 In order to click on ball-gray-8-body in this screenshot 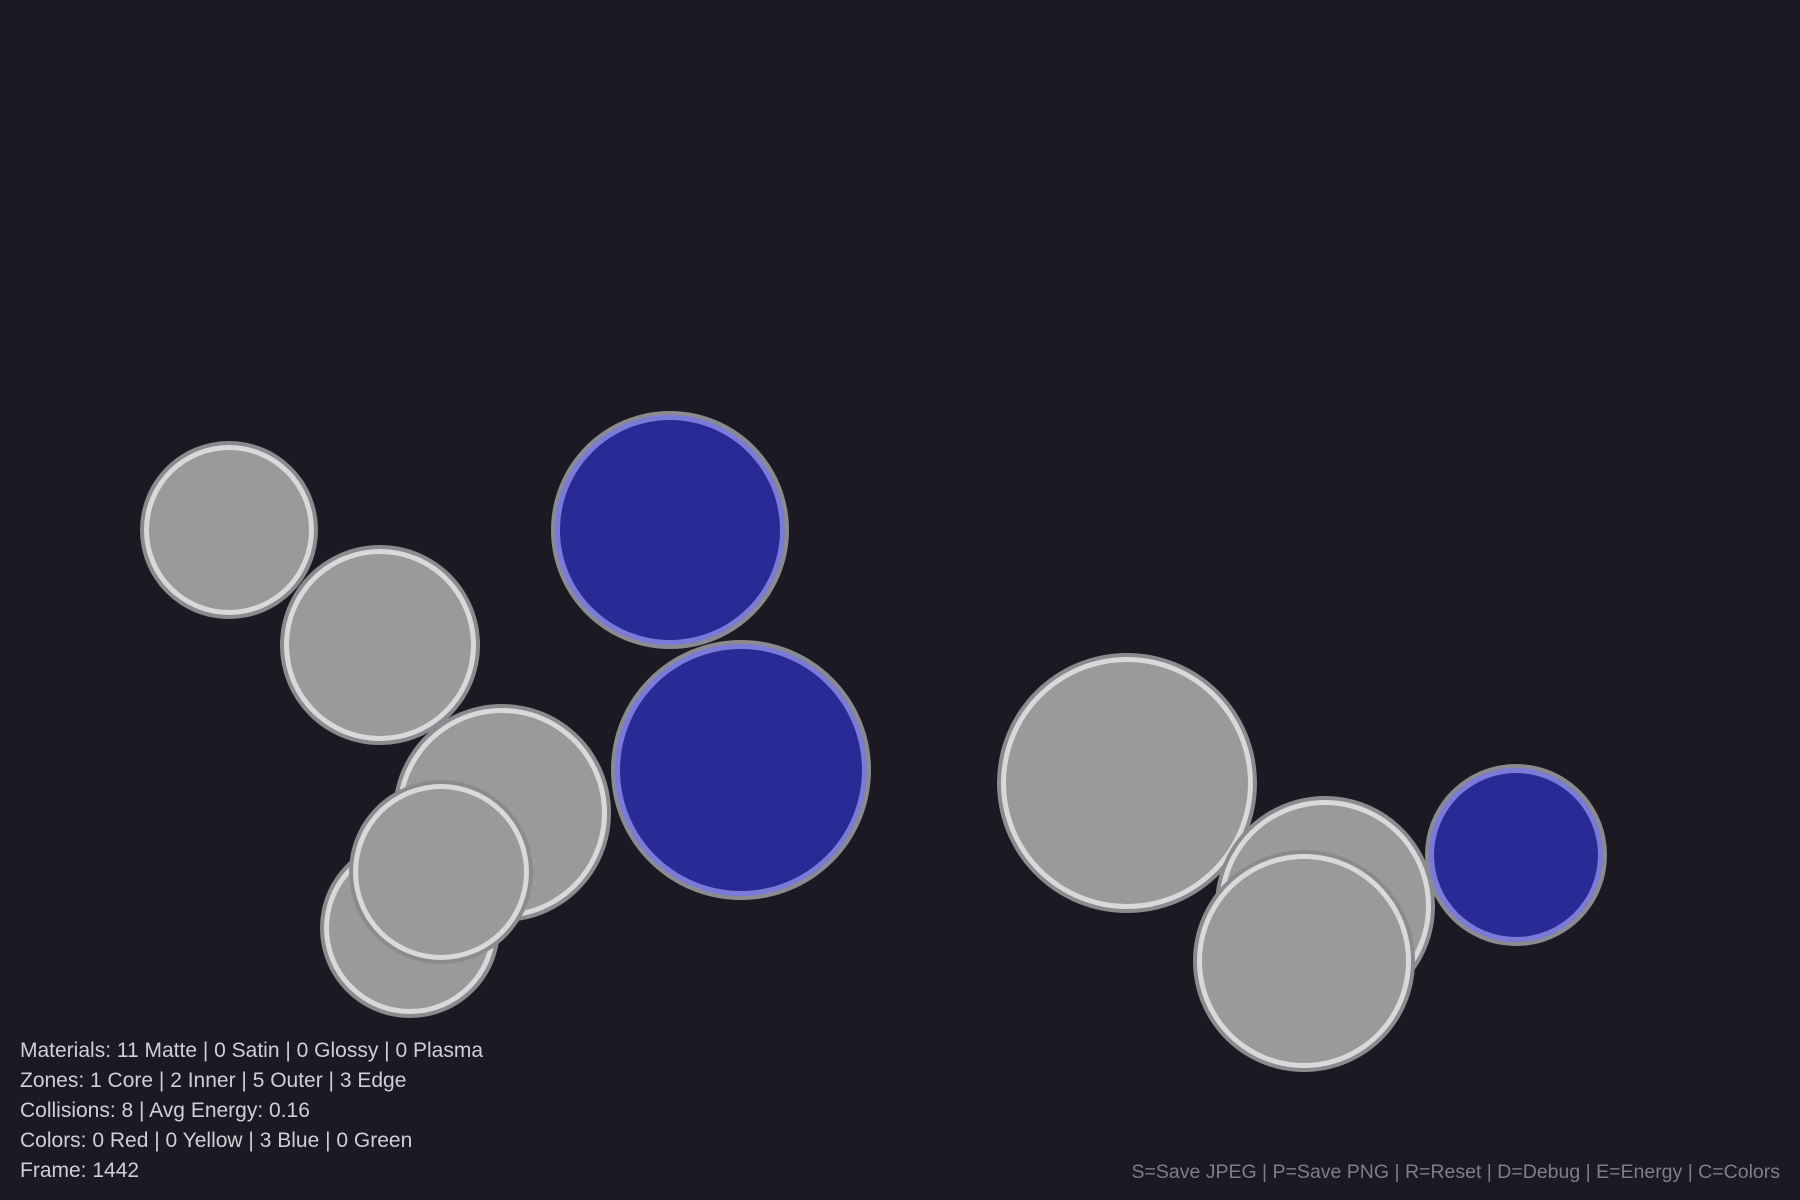, I will do `click(1304, 961)`.